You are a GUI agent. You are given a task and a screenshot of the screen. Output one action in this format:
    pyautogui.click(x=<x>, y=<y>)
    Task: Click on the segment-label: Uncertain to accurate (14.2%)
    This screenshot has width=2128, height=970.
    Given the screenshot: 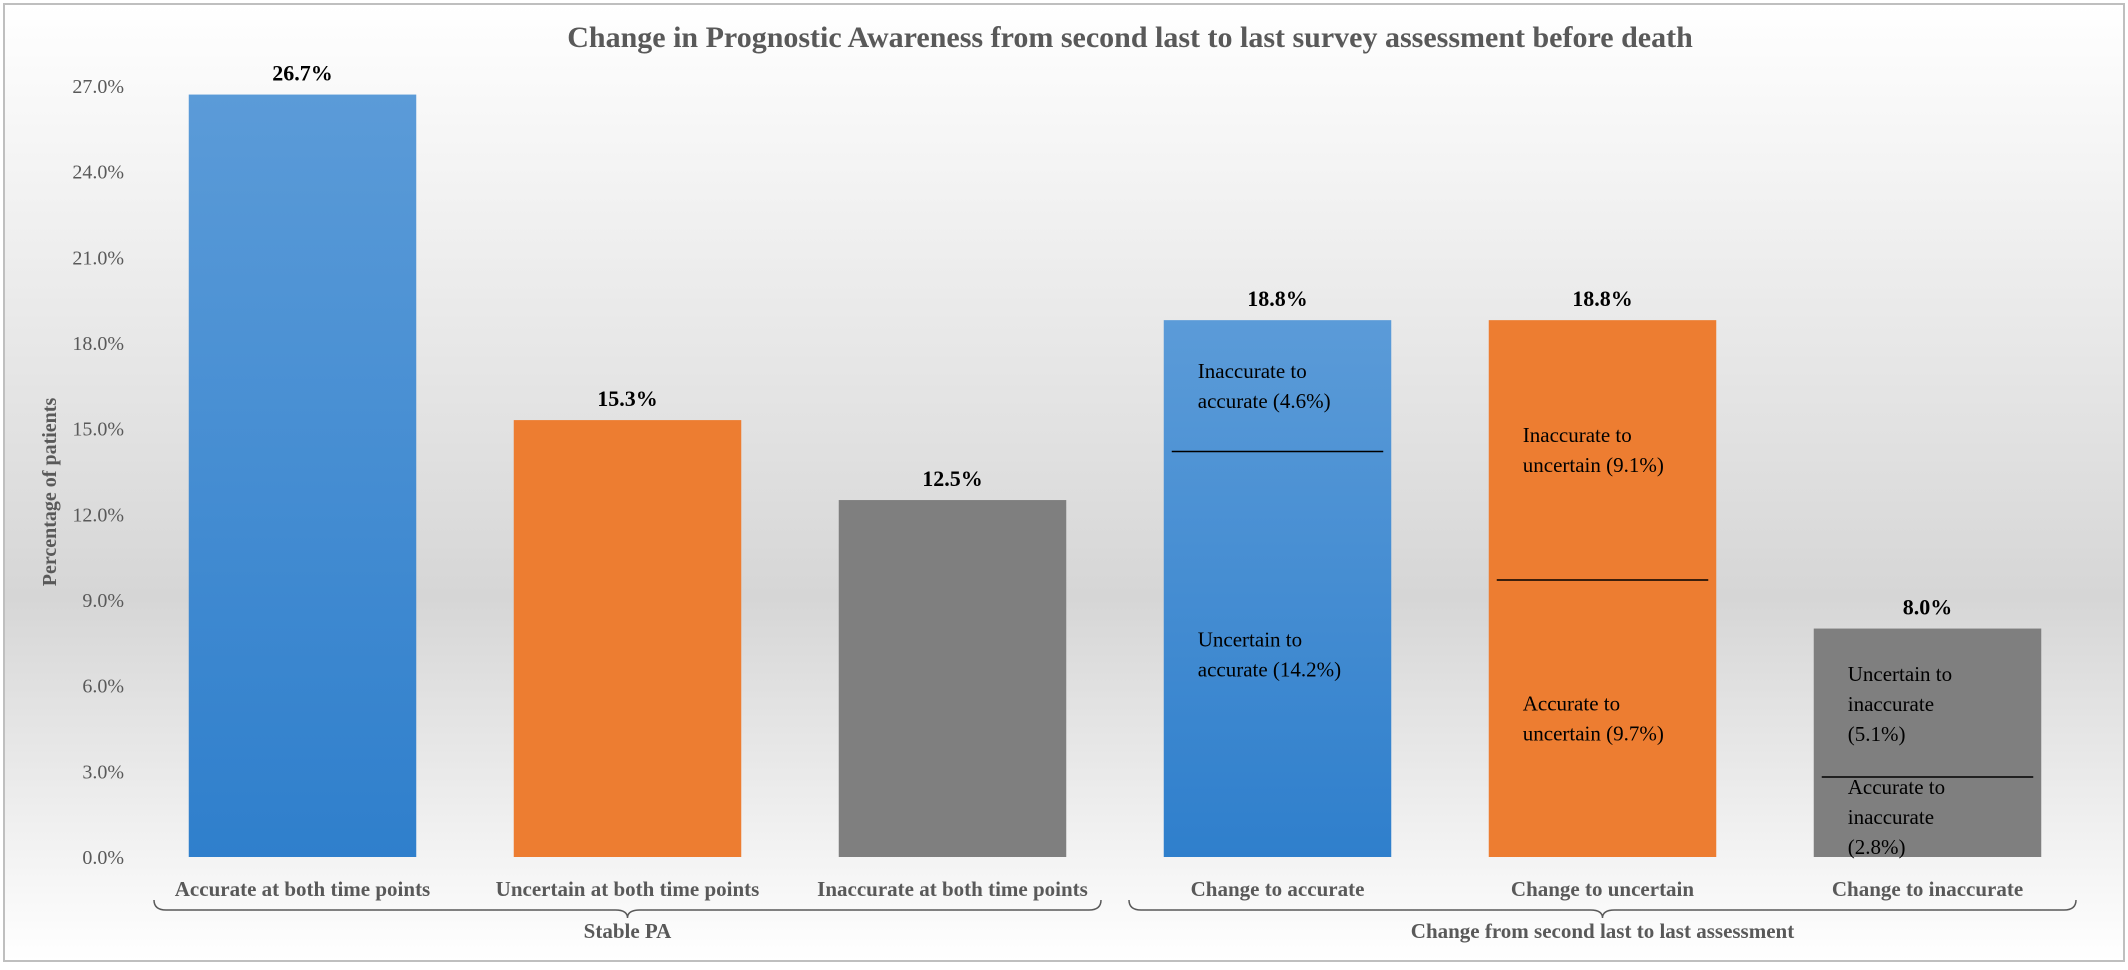 What is the action you would take?
    pyautogui.click(x=1269, y=654)
    